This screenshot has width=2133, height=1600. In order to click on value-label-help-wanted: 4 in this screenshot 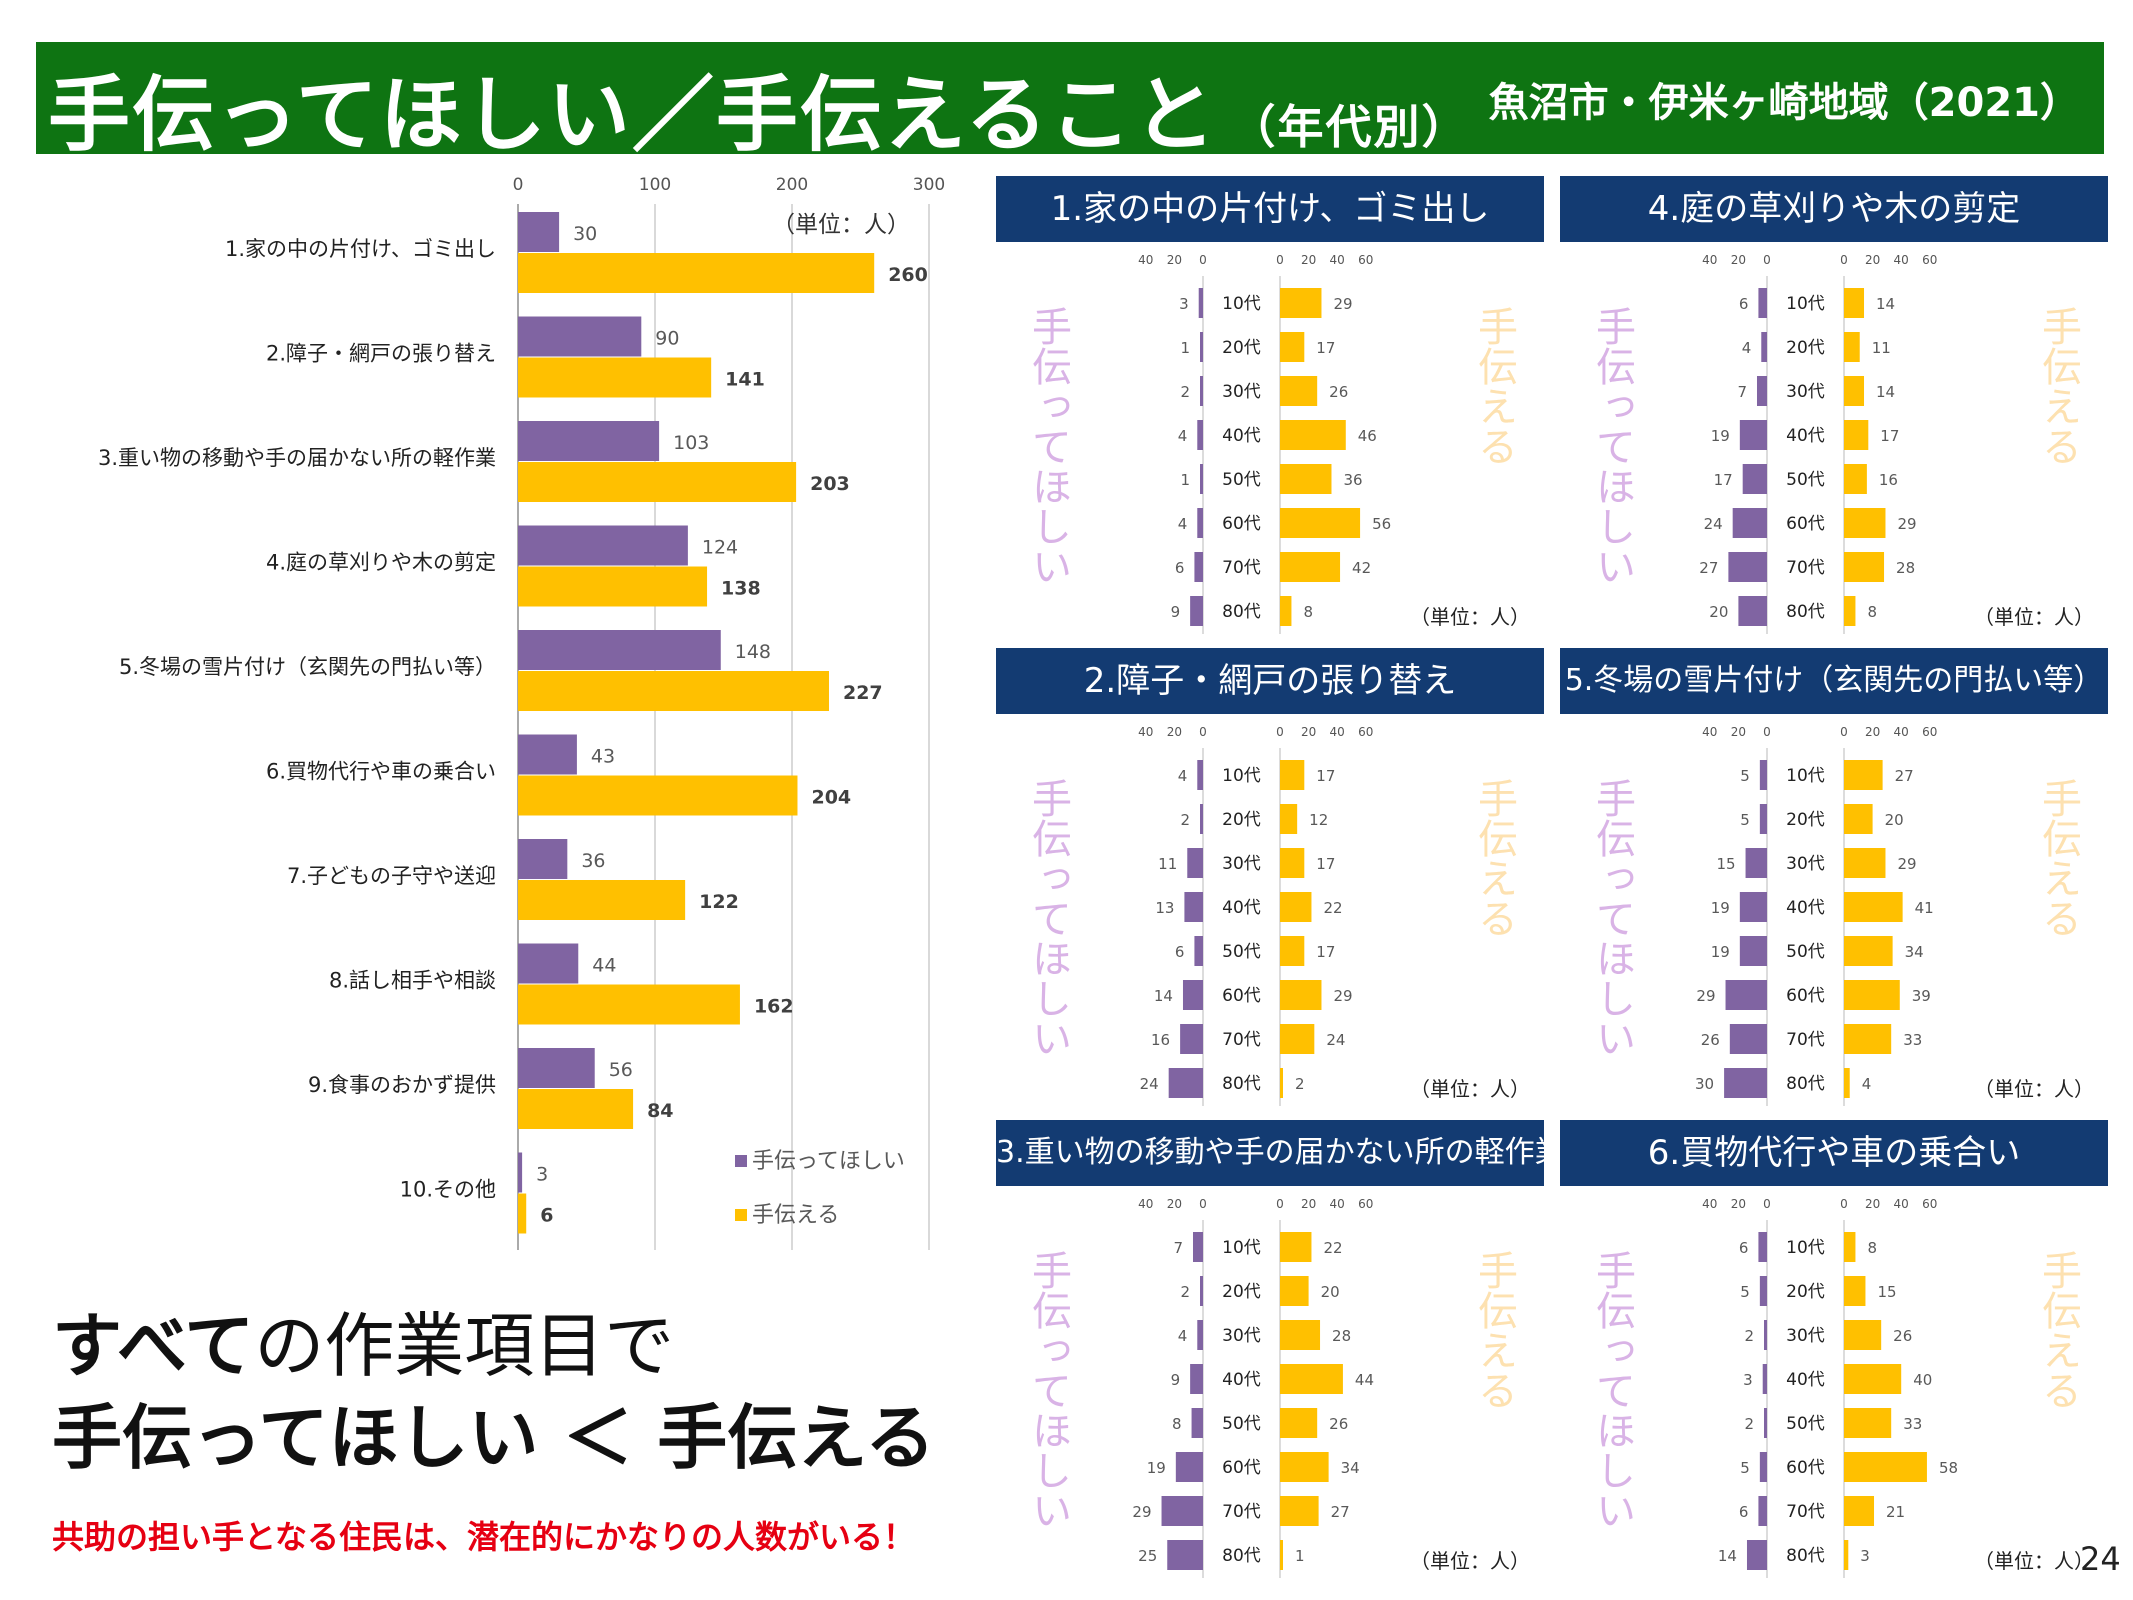, I will do `click(1183, 436)`.